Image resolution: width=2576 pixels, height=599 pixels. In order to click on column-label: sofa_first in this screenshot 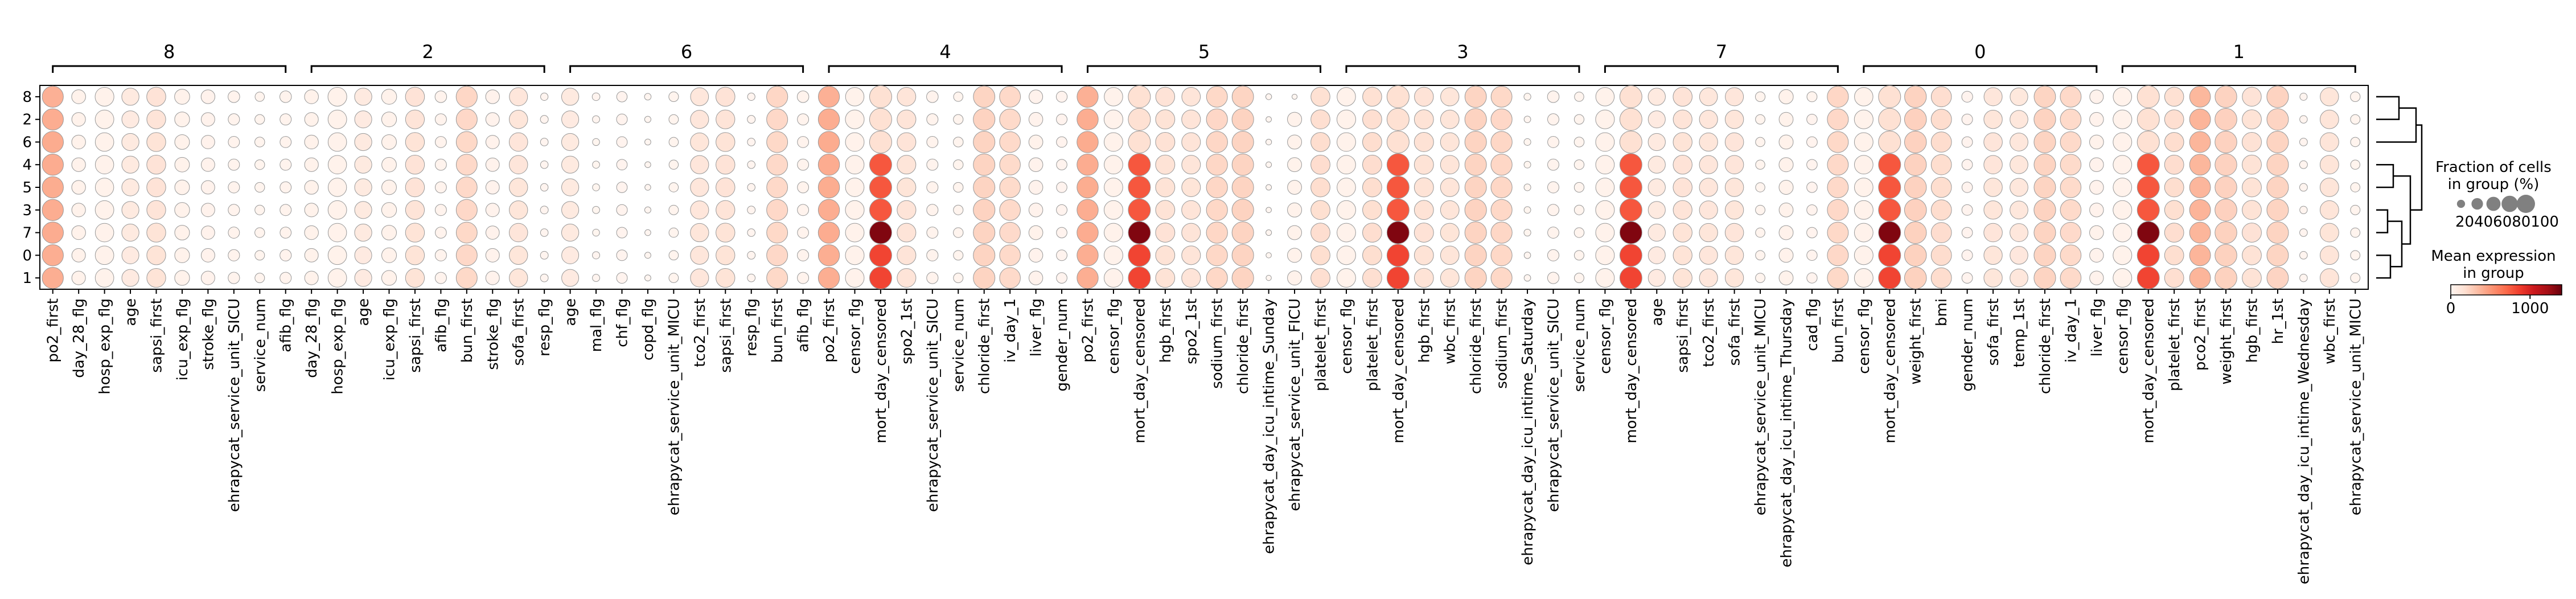, I will do `click(519, 332)`.